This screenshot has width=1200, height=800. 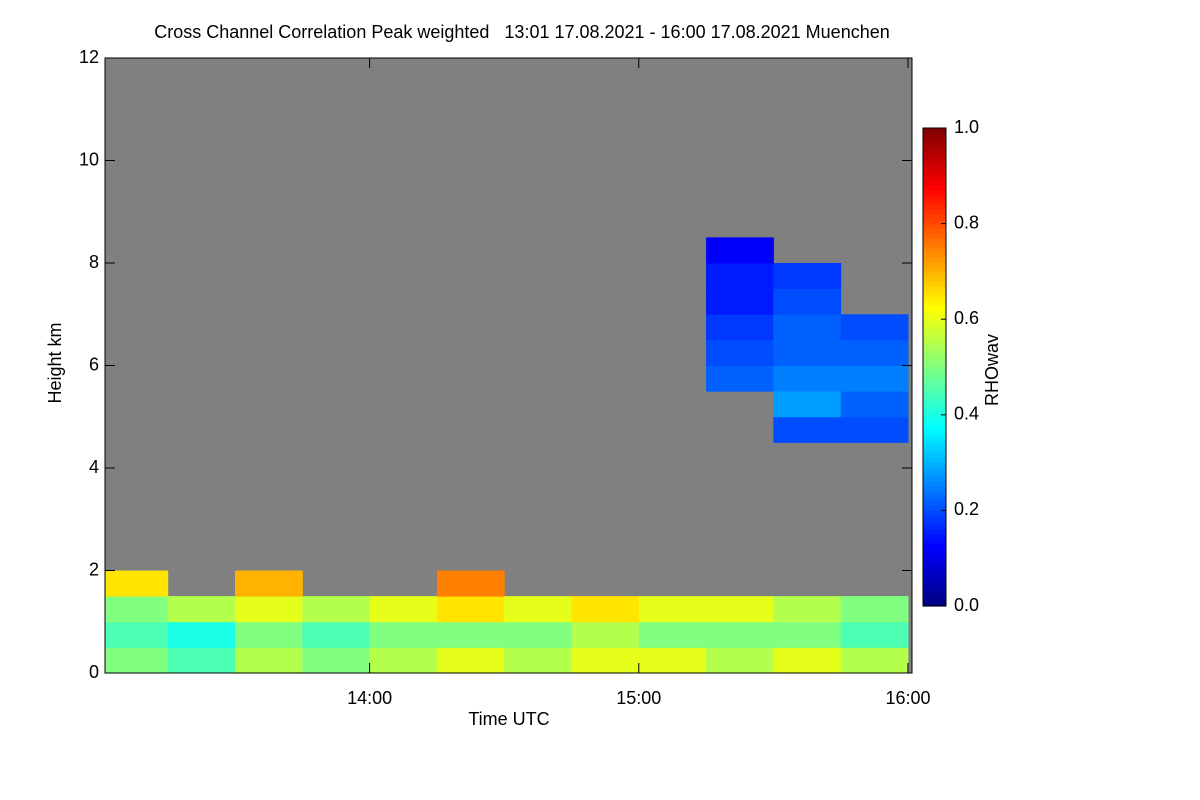 I want to click on colorbar-frame, so click(x=934, y=367).